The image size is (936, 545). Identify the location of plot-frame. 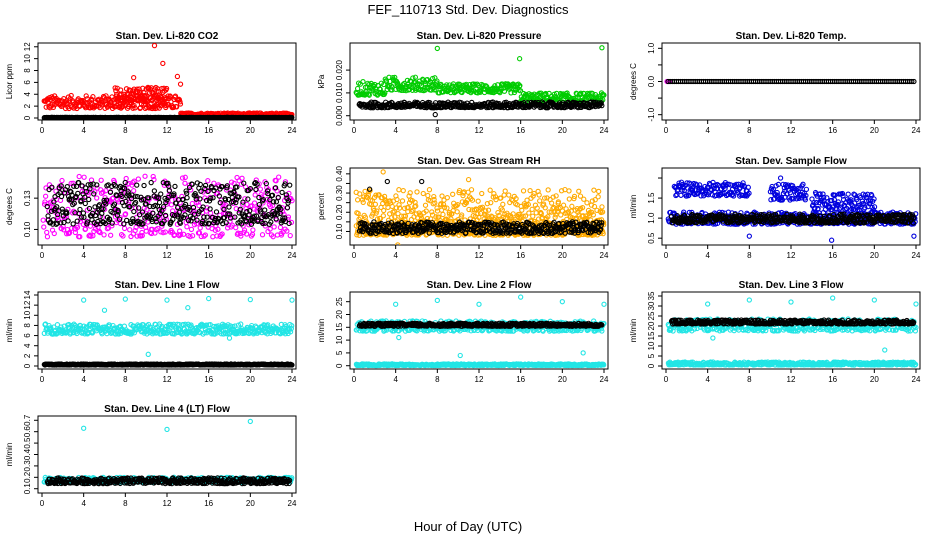
(791, 206).